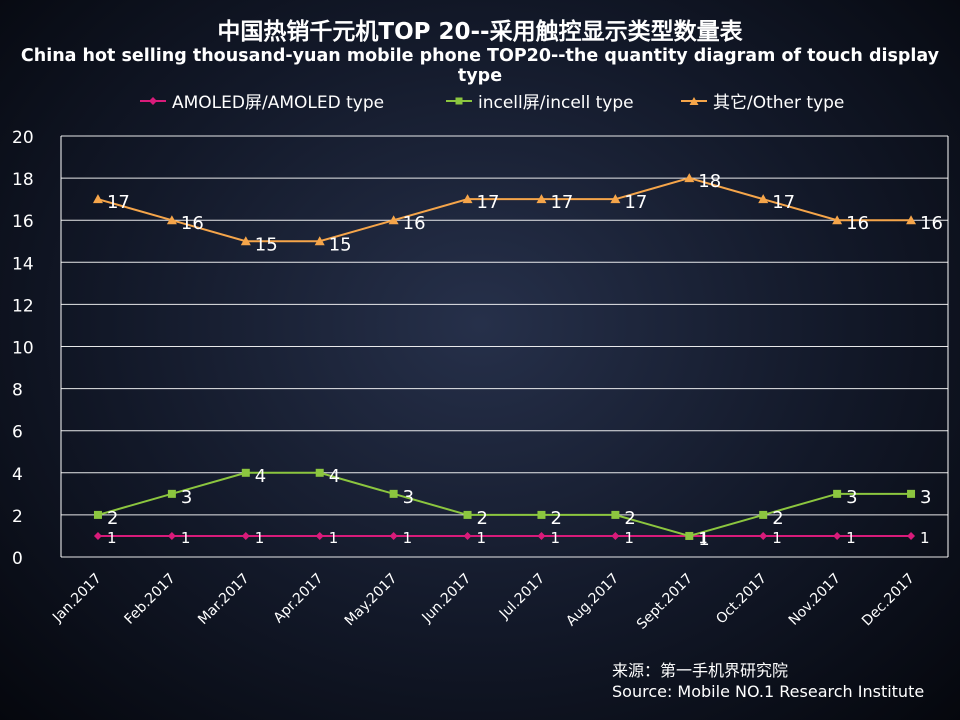  What do you see at coordinates (23, 264) in the screenshot?
I see `y-tick-label: 14` at bounding box center [23, 264].